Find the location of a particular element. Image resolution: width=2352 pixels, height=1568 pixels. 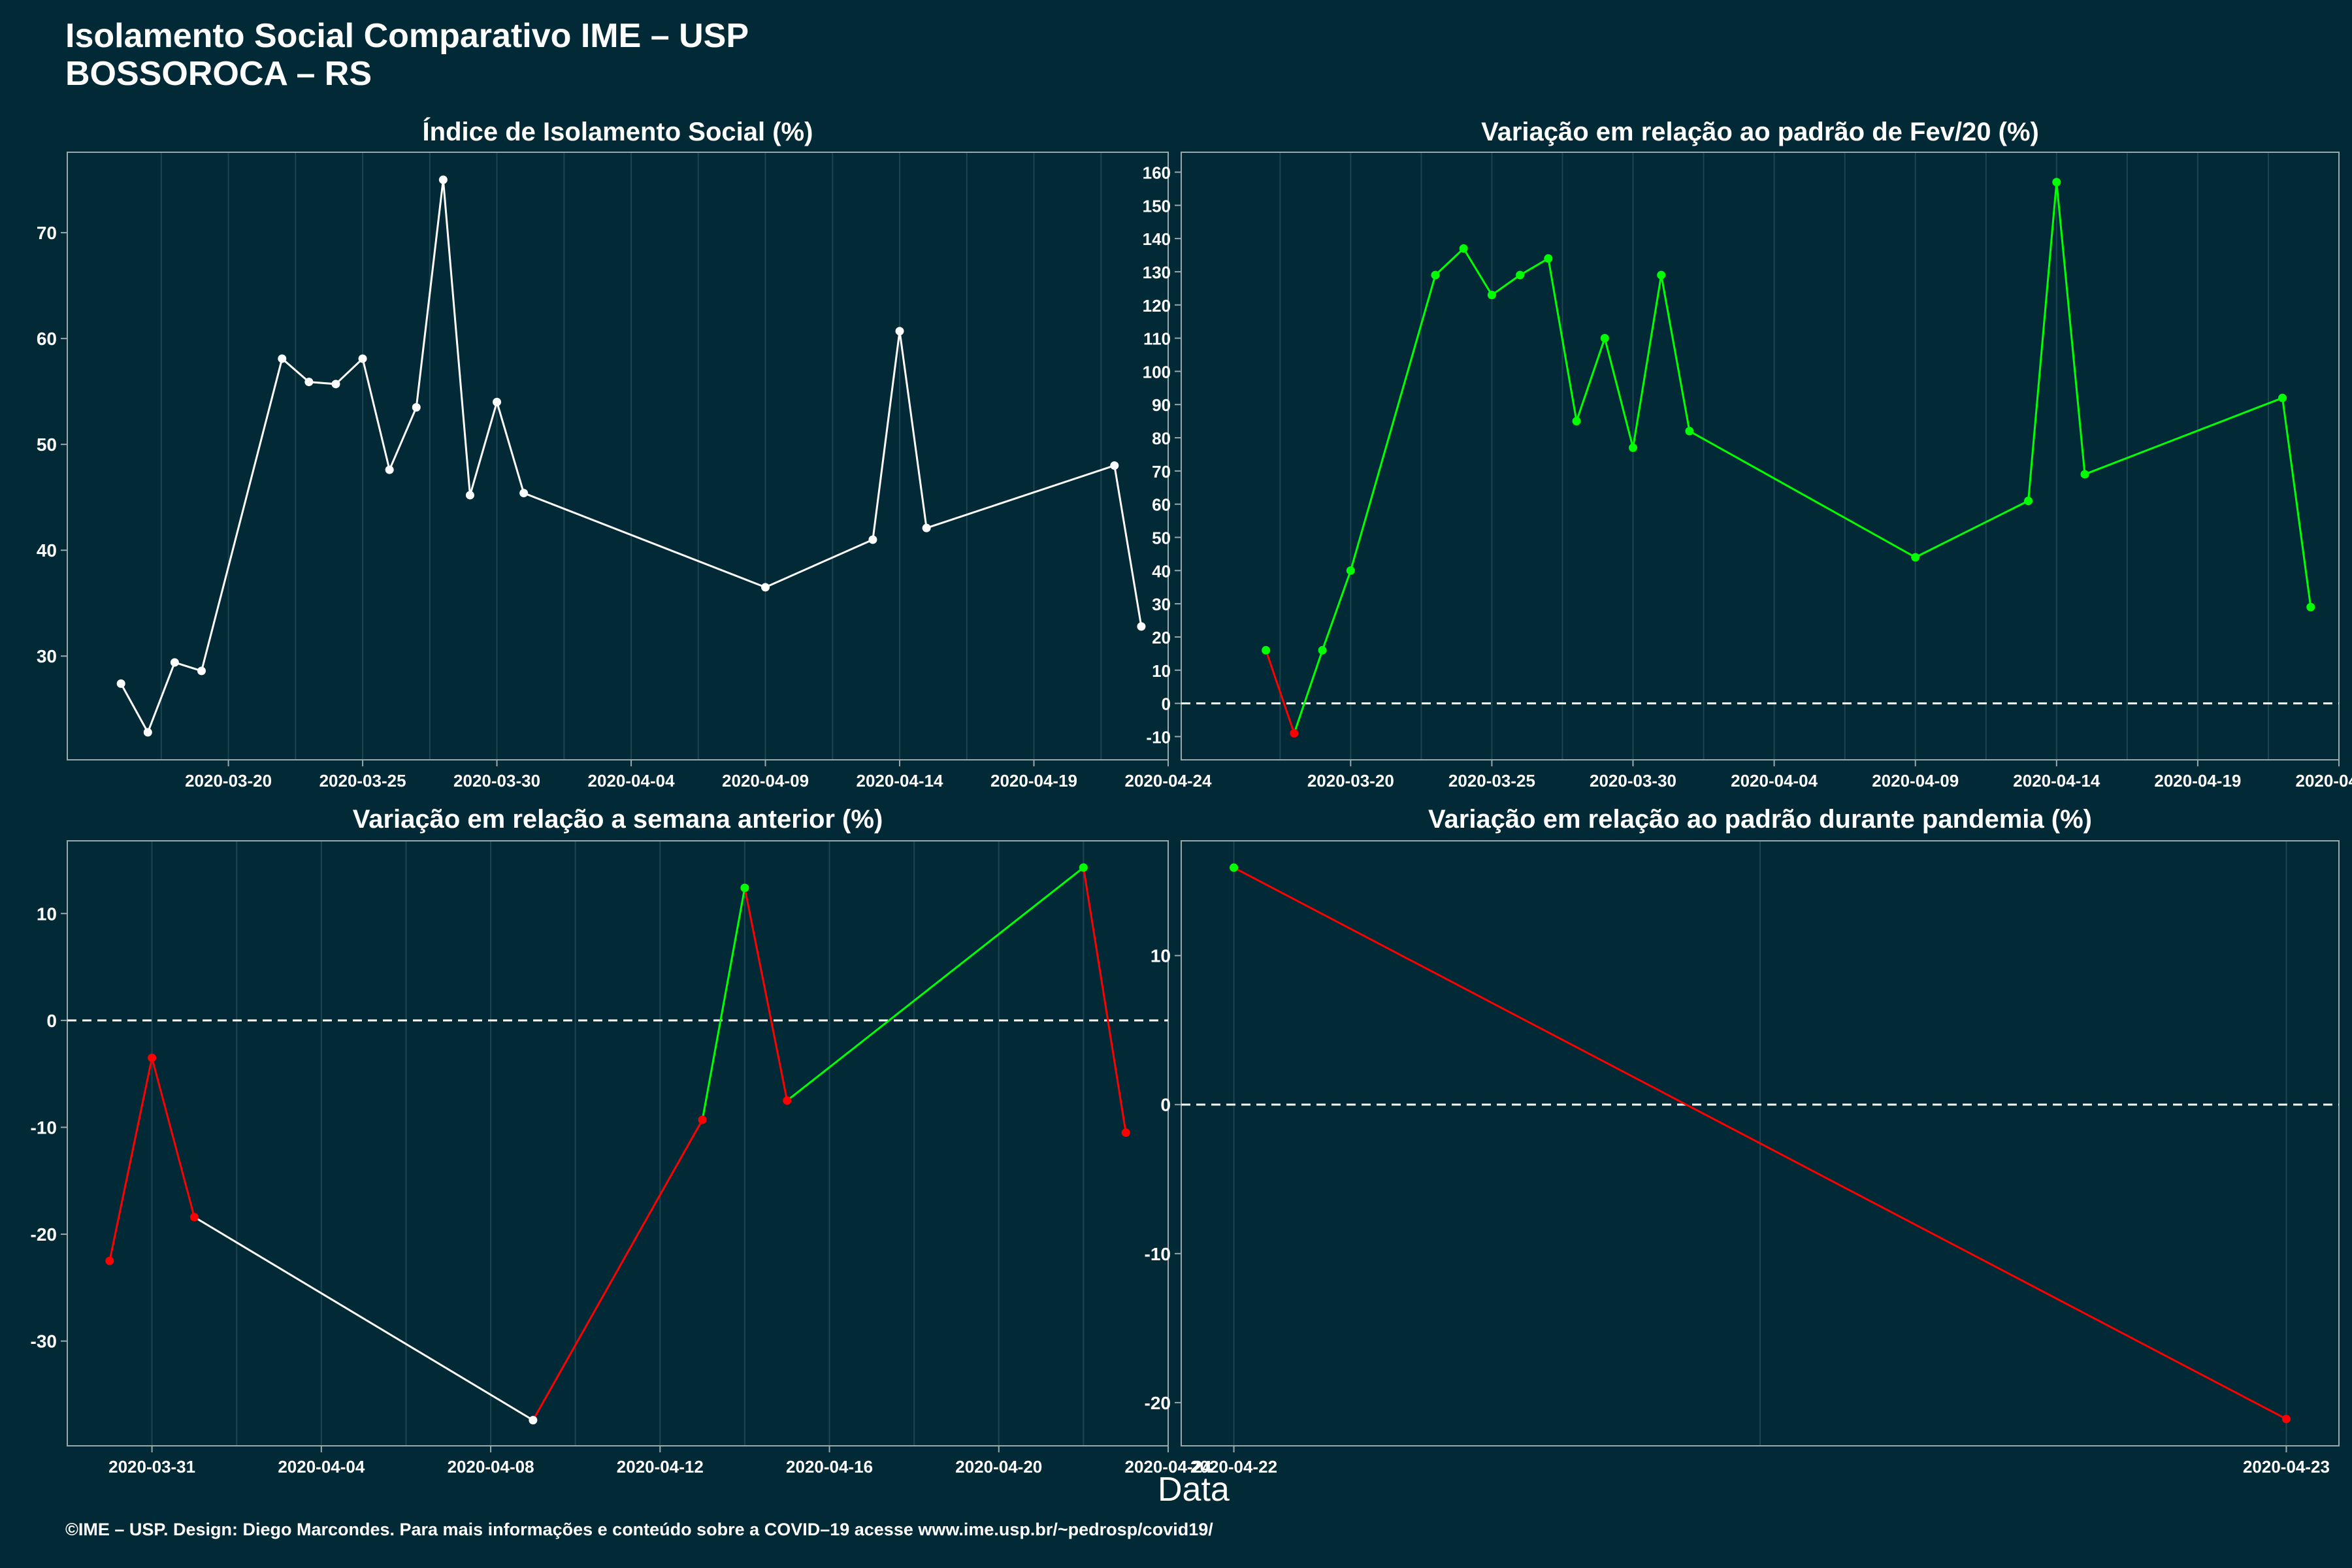

title-line-1: Isolamento Social Comparativo IME – USP is located at coordinates (407, 36).